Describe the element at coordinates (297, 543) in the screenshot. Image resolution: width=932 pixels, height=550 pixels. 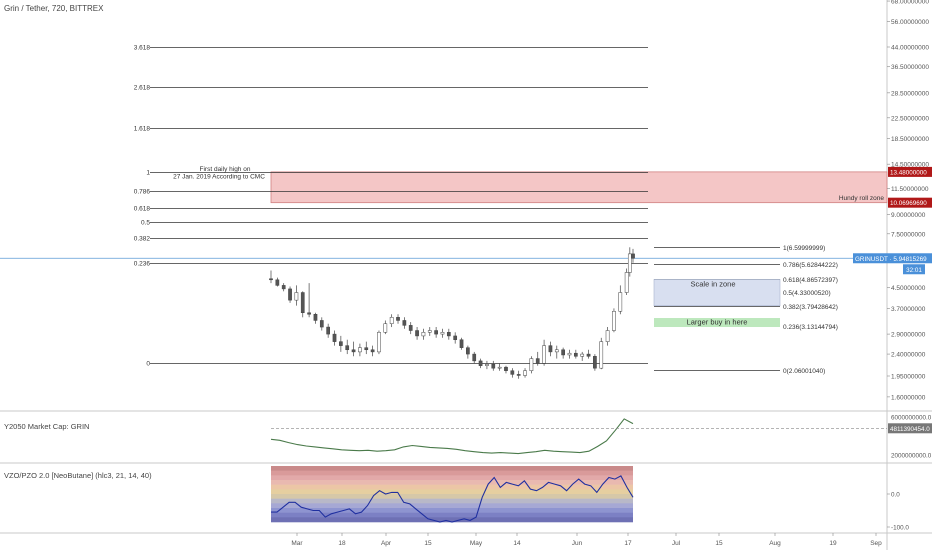
I see `date-axis-label: Mar` at that location.